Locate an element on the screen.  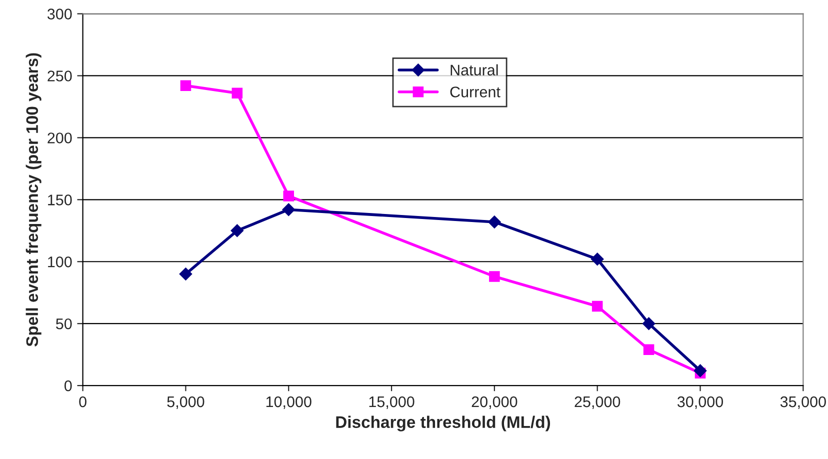
x-tick-label: 20,000 is located at coordinates (495, 403).